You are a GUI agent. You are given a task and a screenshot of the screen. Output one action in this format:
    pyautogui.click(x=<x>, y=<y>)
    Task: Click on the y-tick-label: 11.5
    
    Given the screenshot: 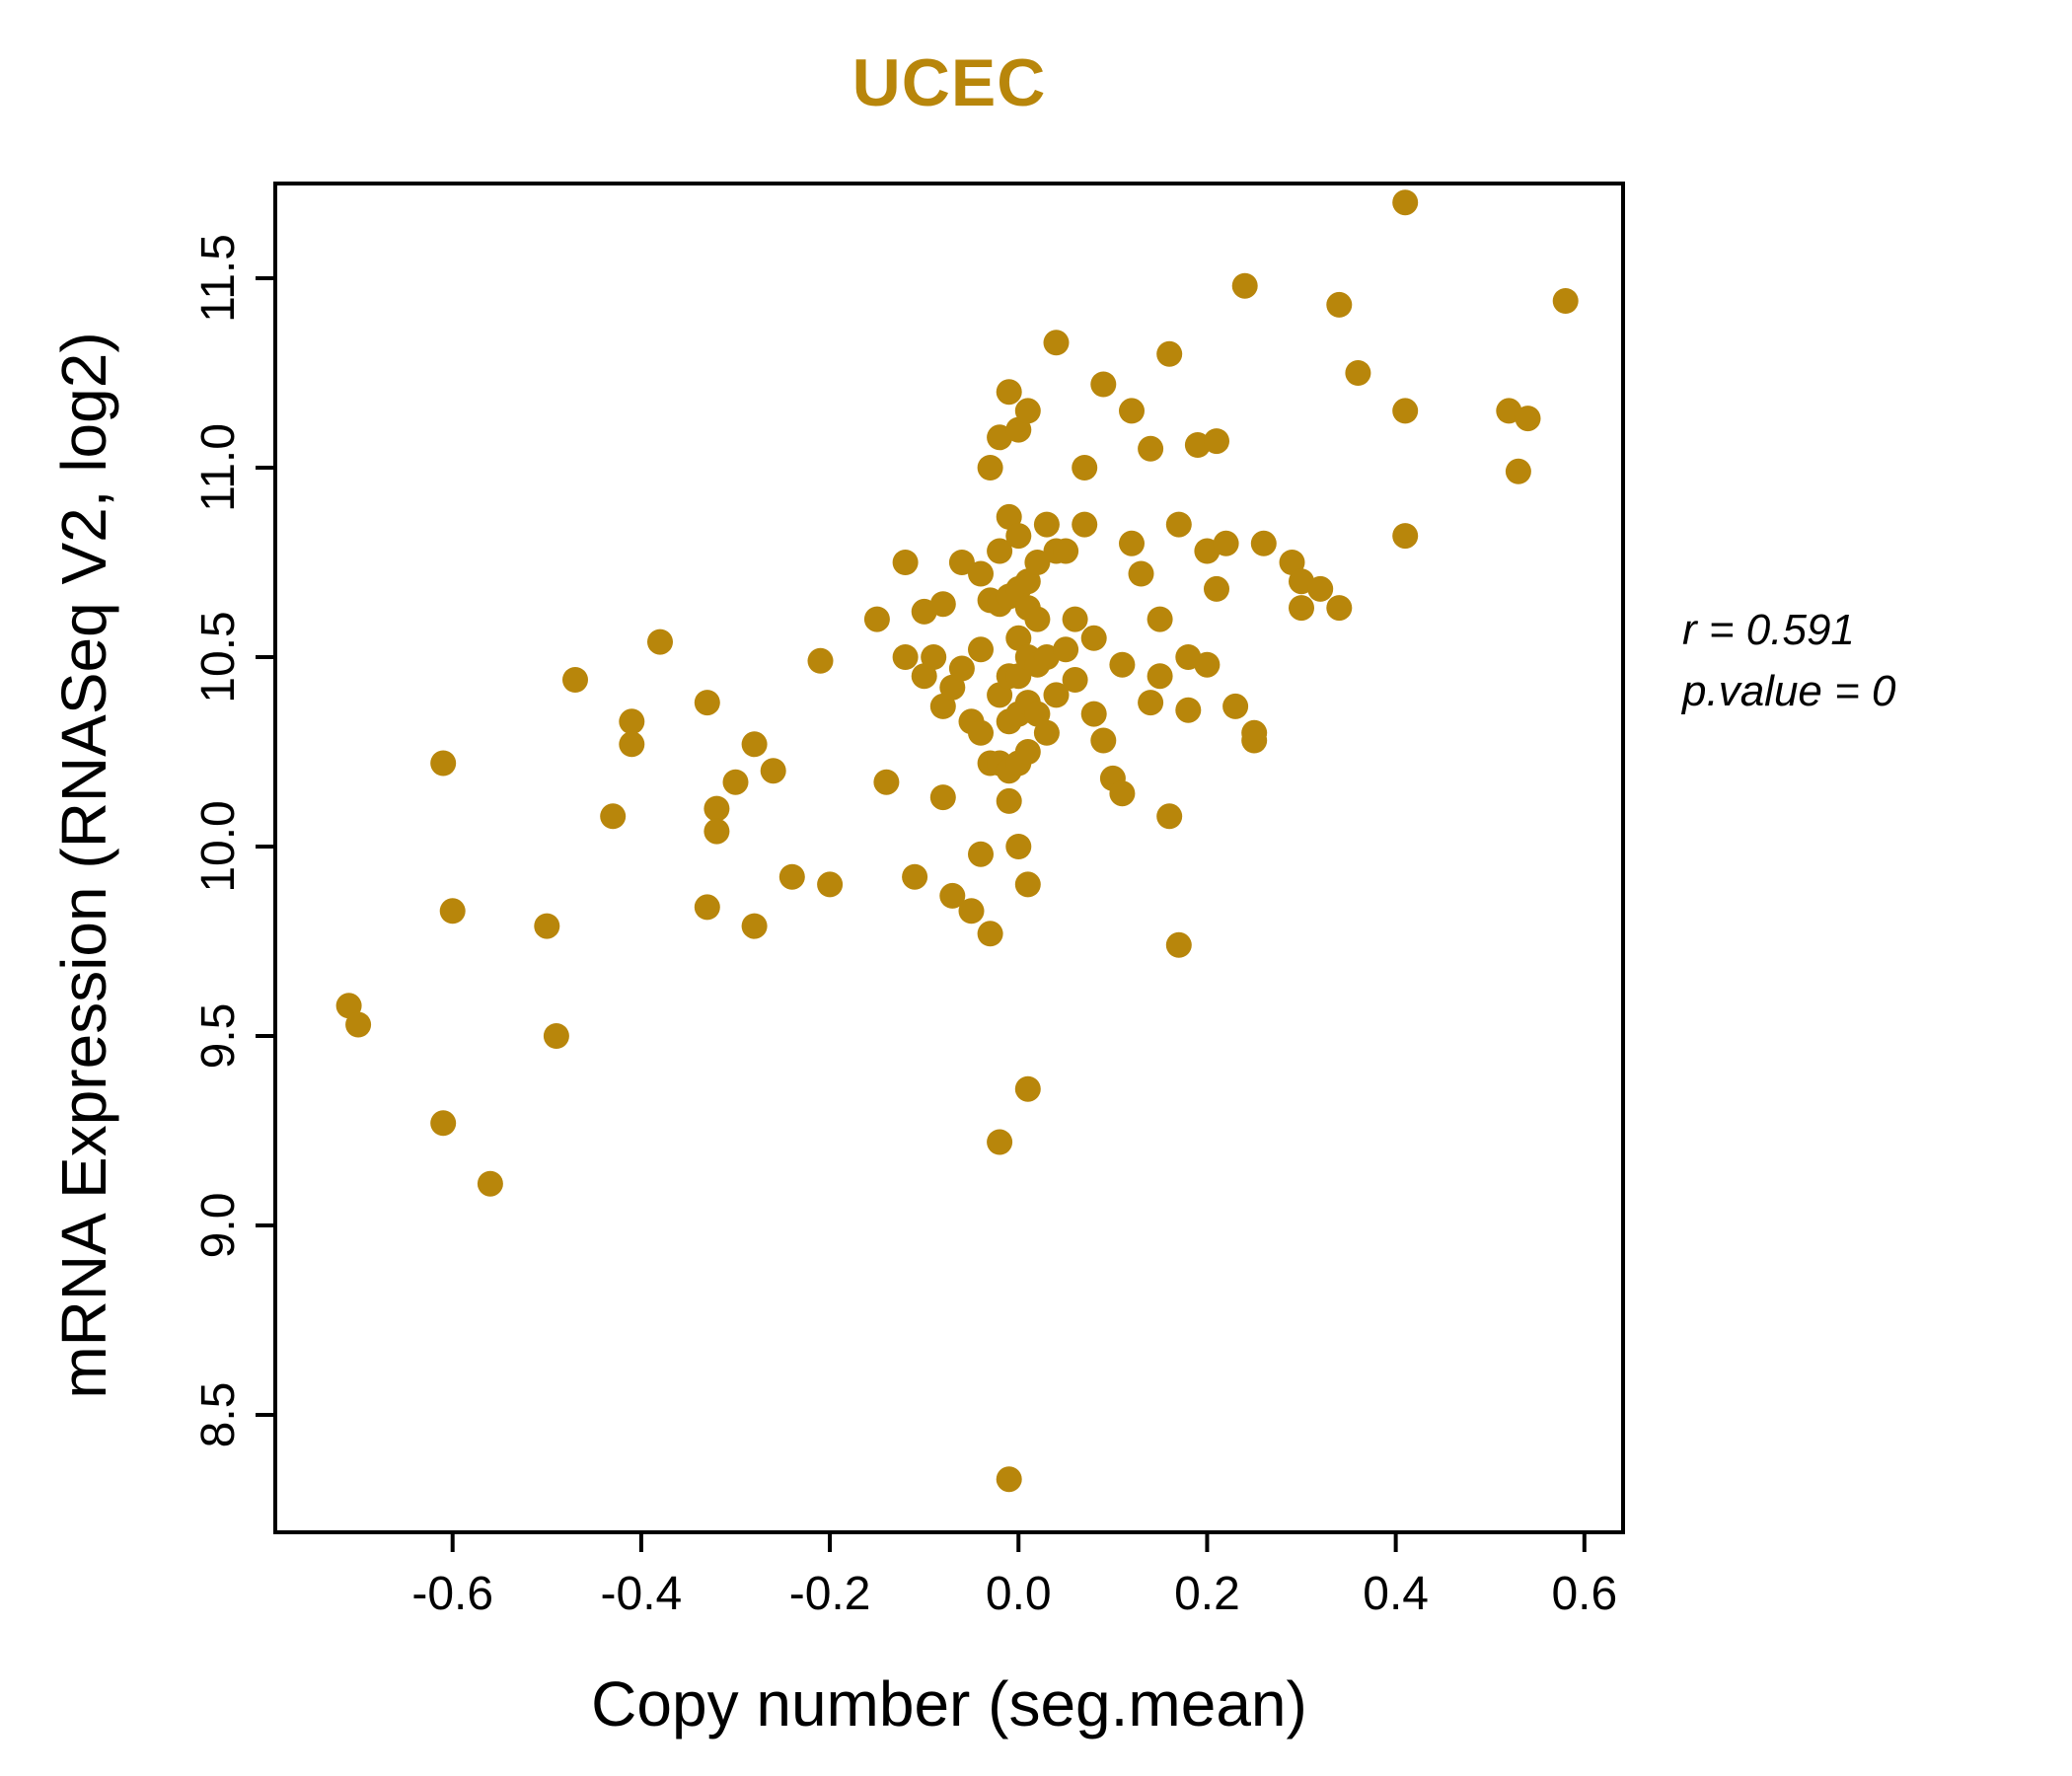 What is the action you would take?
    pyautogui.click(x=218, y=279)
    